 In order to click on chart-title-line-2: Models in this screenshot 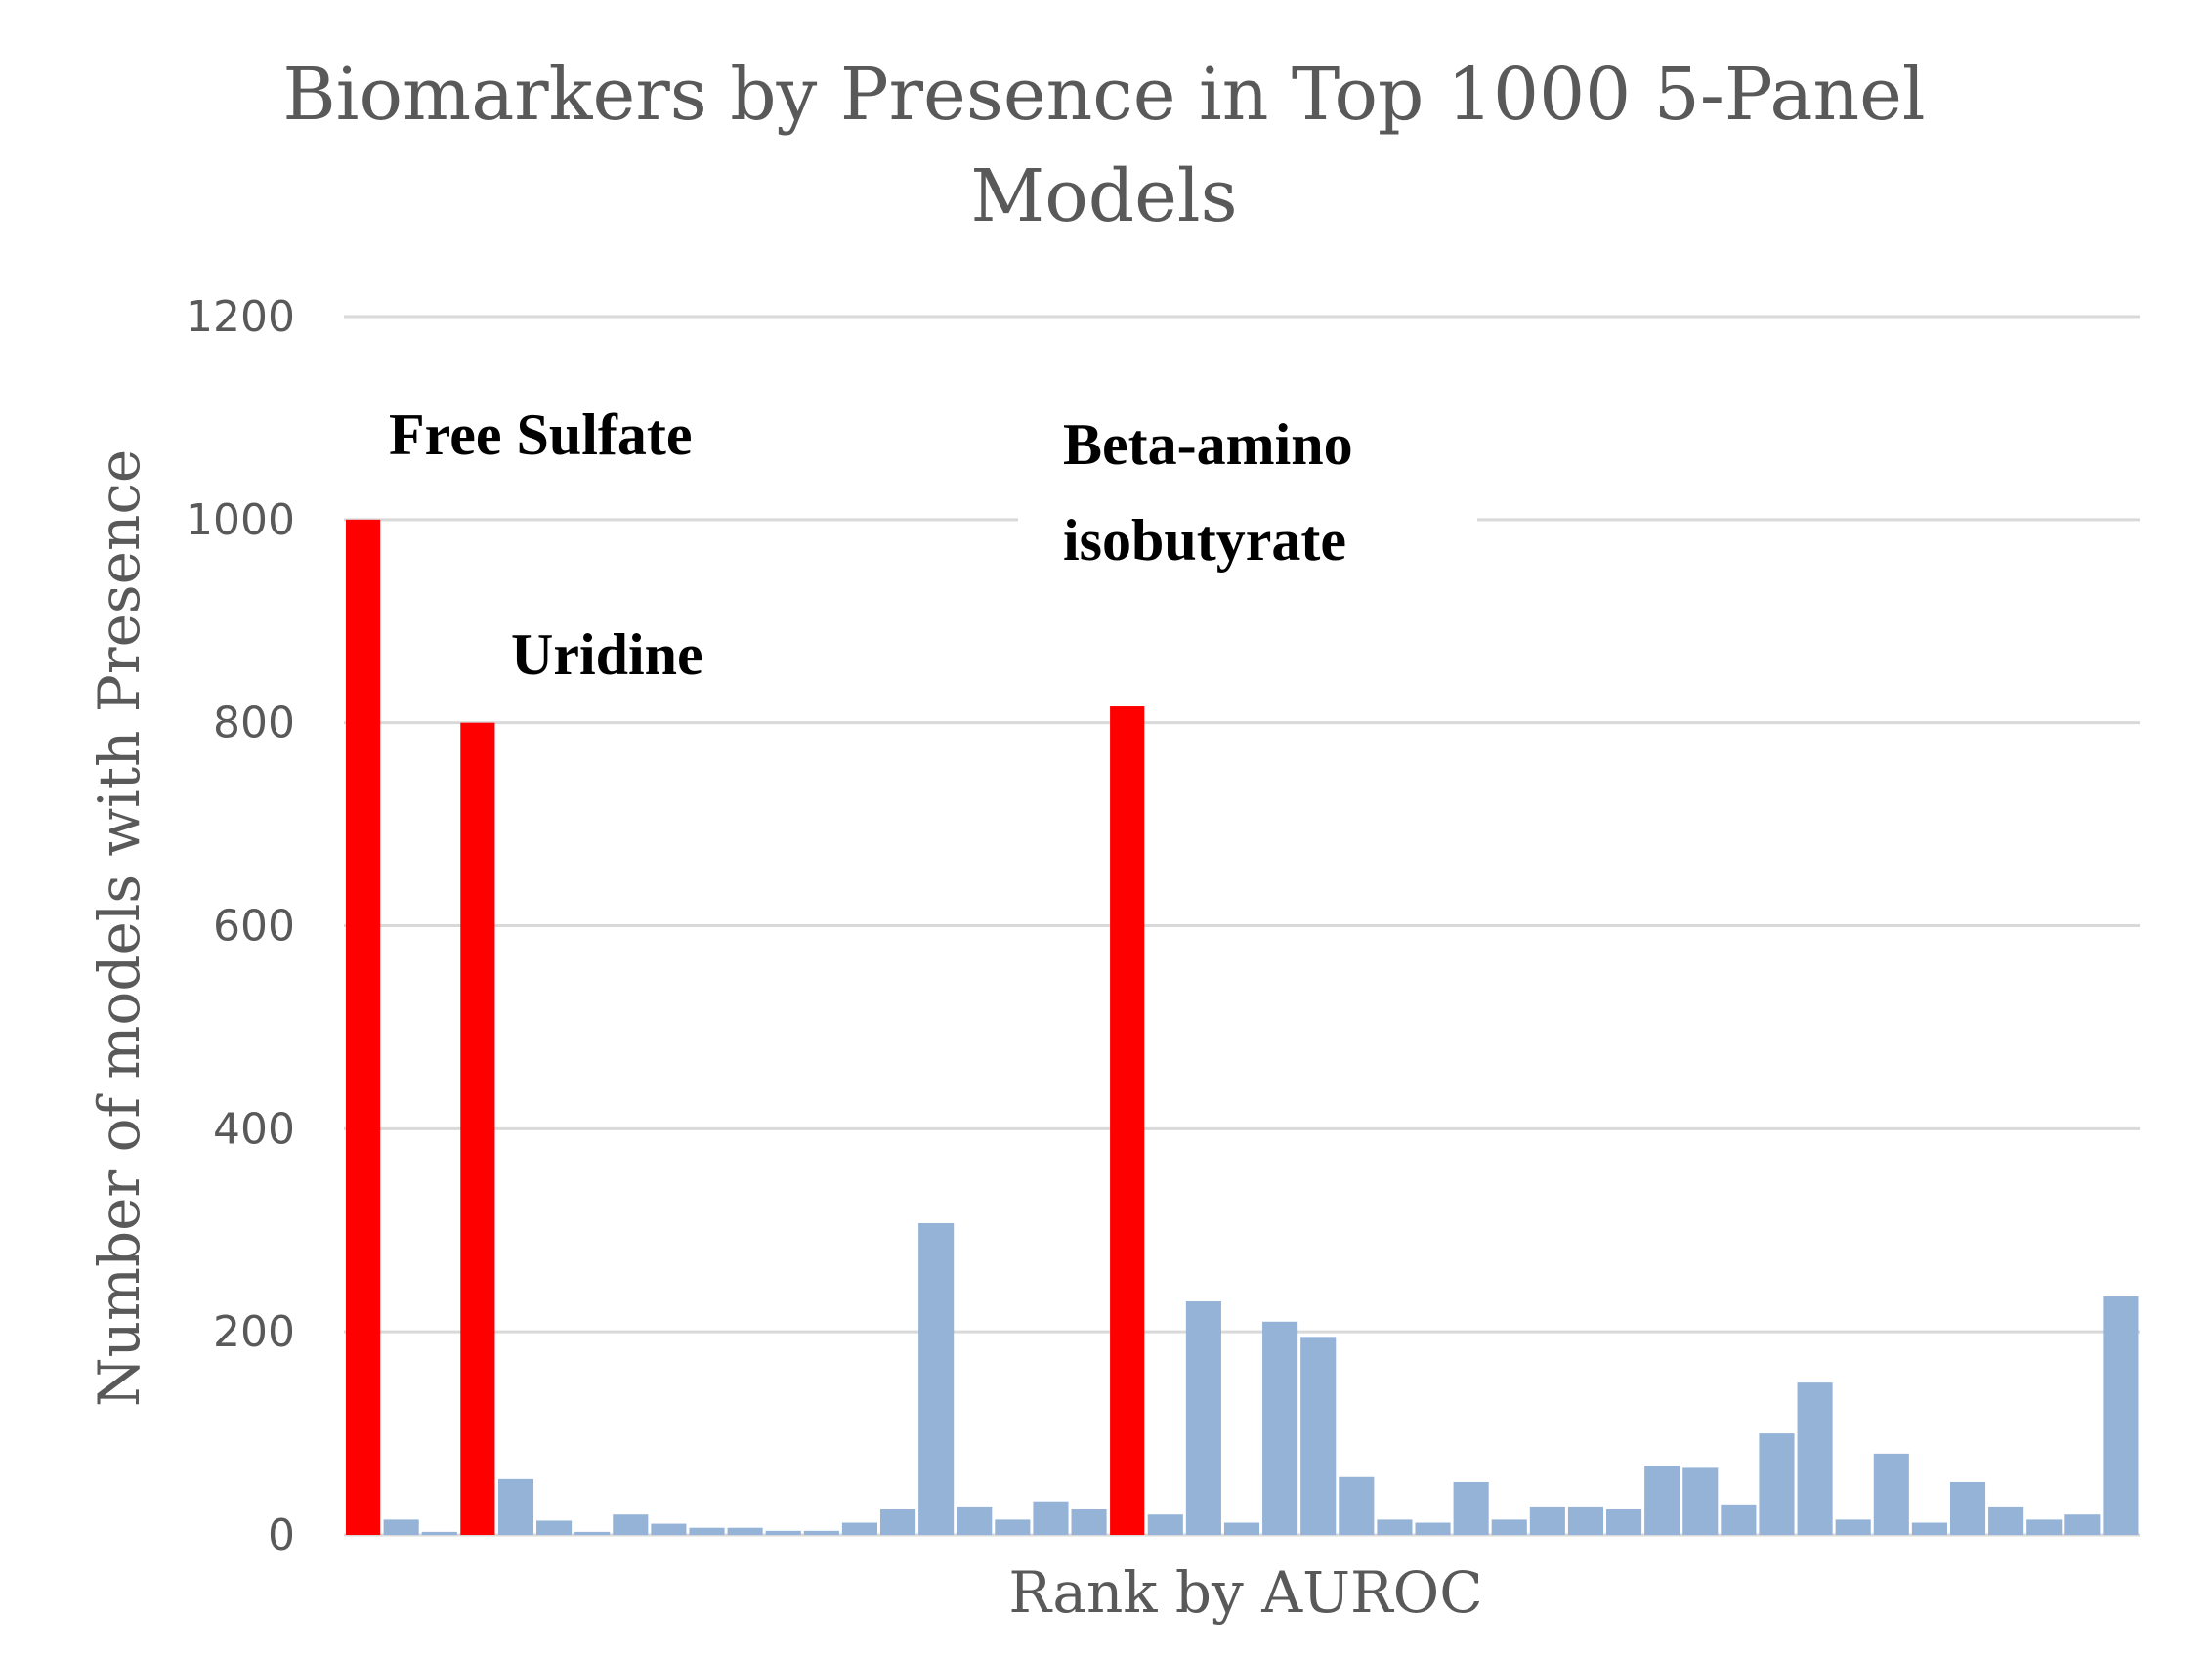, I will do `click(1103, 196)`.